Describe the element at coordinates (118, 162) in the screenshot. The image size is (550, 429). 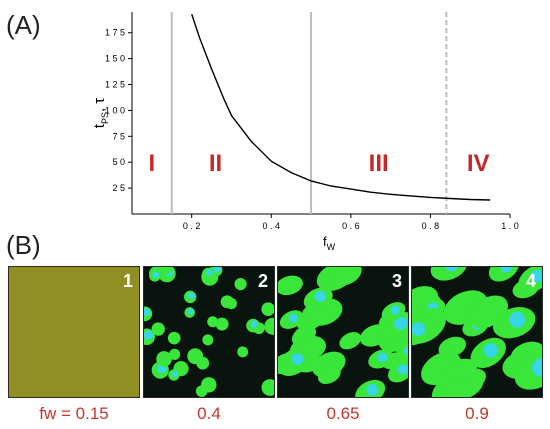
I see `y-tick-label: 5 0` at that location.